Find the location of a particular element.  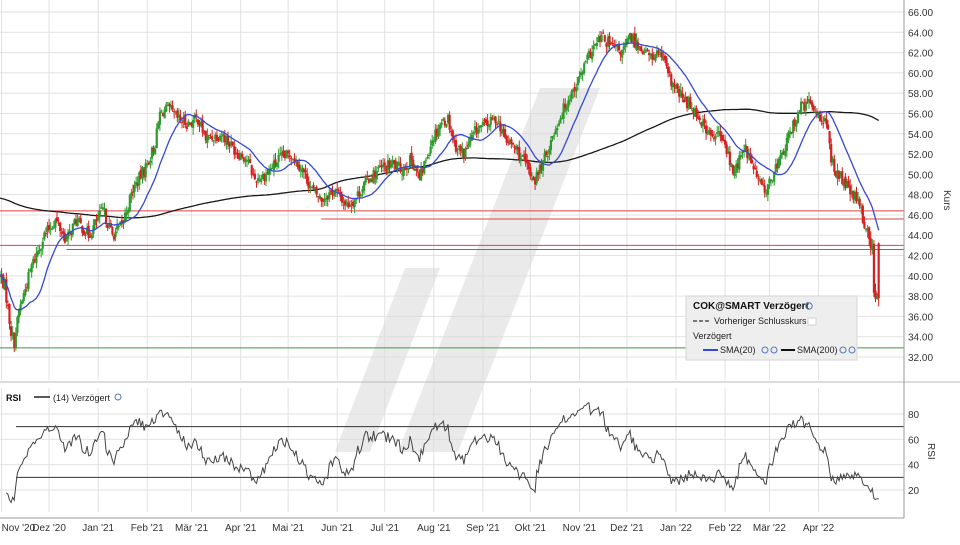

y-tick-label: 62.00 is located at coordinates (920, 54).